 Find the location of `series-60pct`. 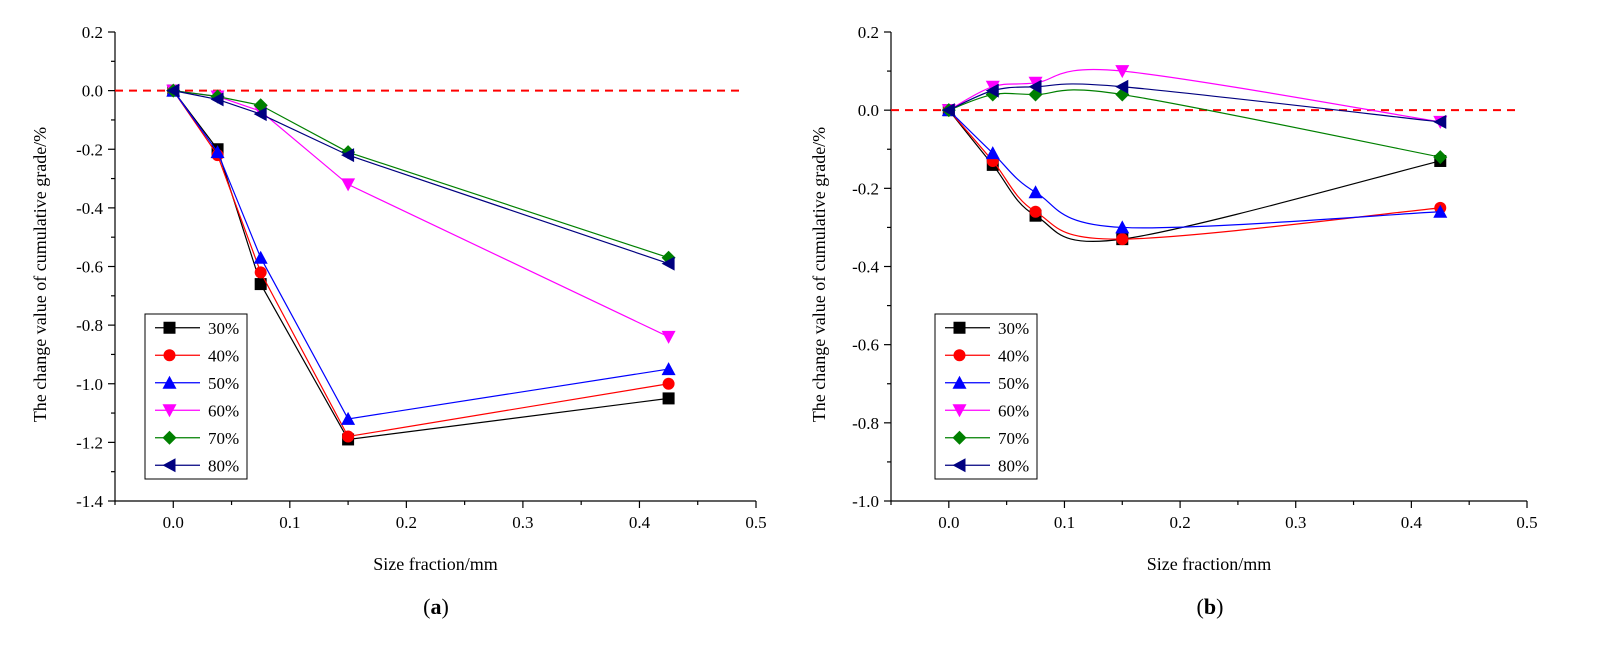

series-60pct is located at coordinates (1194, 97).